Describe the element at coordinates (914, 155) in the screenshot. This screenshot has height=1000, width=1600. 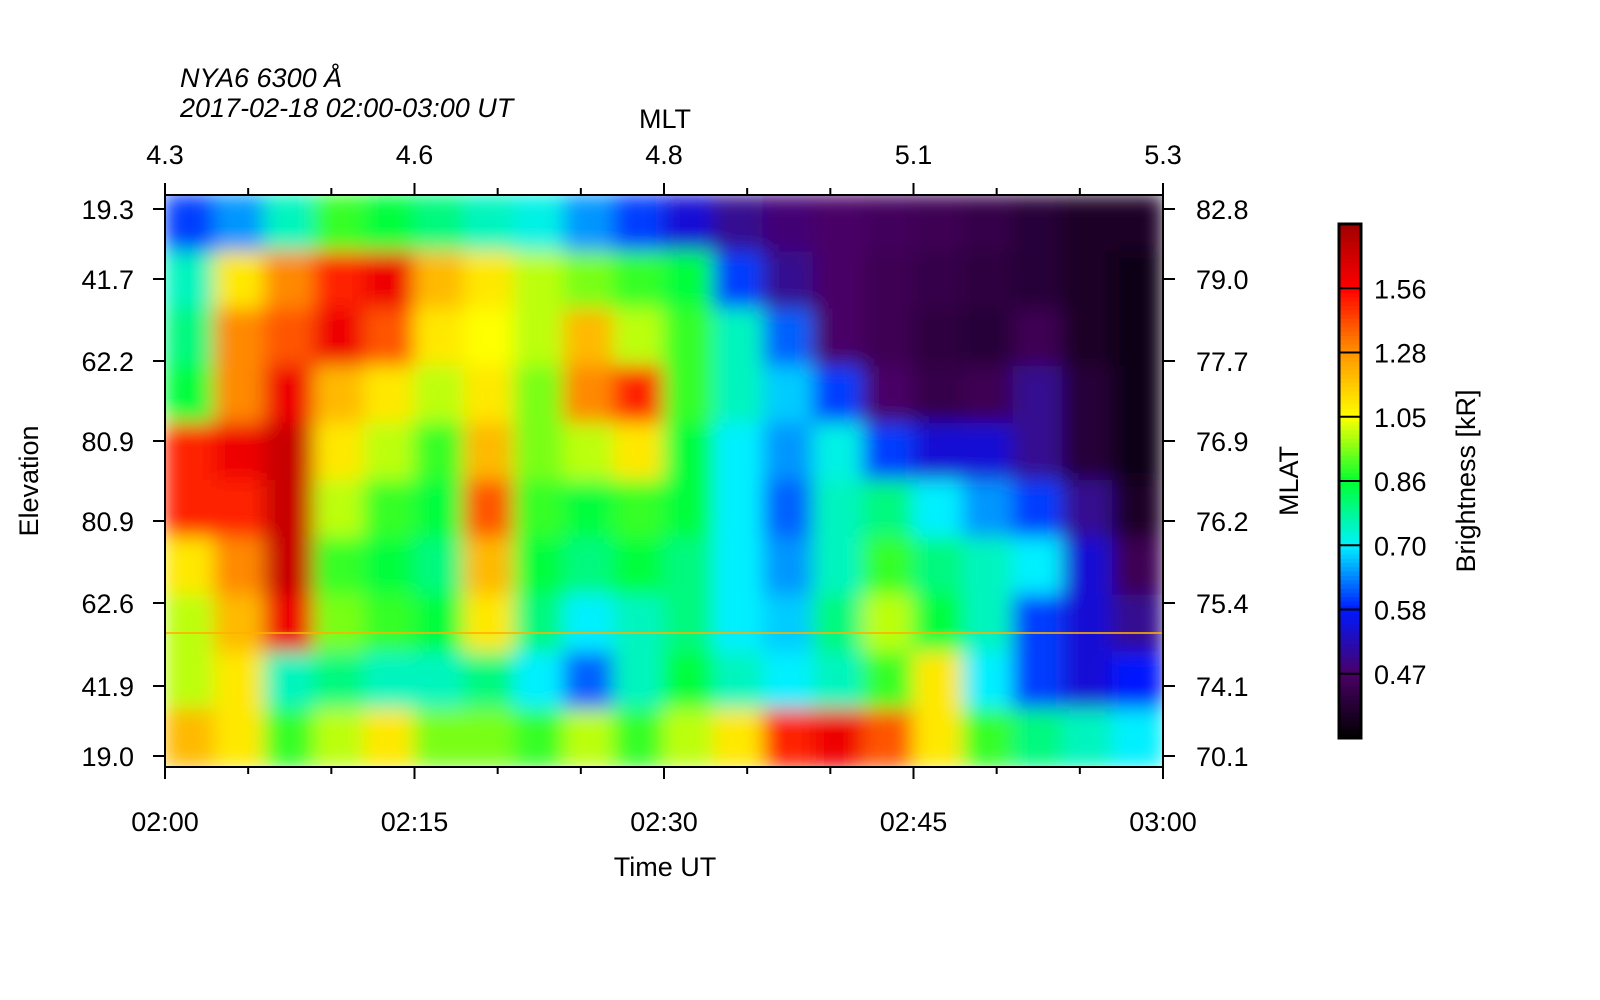
I see `top-tick-label: 5.1` at that location.